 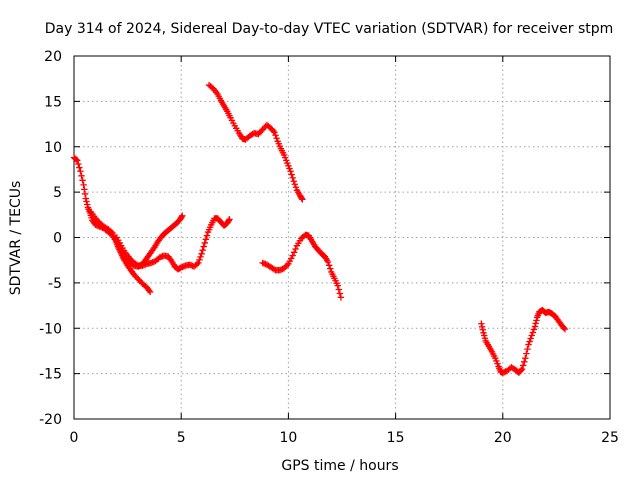 What do you see at coordinates (57, 193) in the screenshot?
I see `y-tick-label: 5` at bounding box center [57, 193].